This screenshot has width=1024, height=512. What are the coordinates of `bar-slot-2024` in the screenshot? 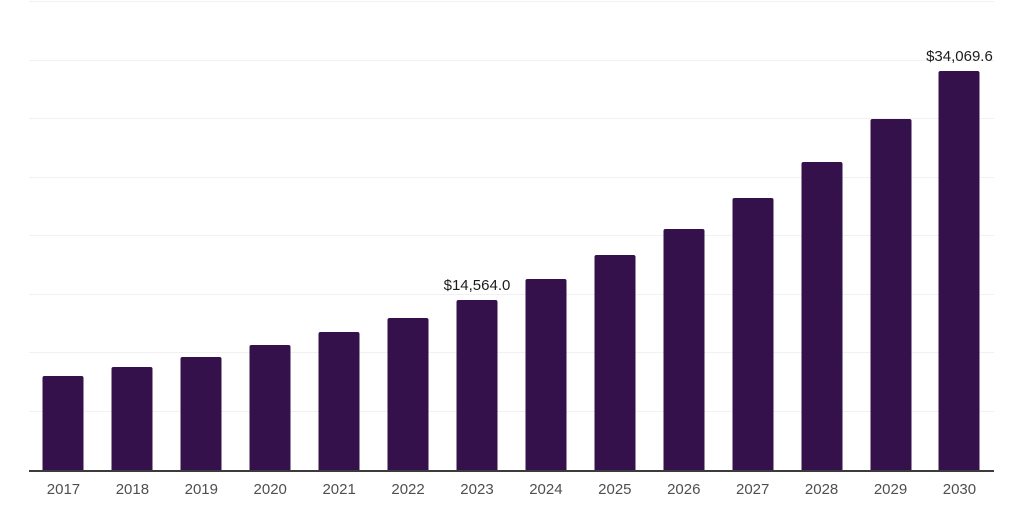 It's located at (545, 236).